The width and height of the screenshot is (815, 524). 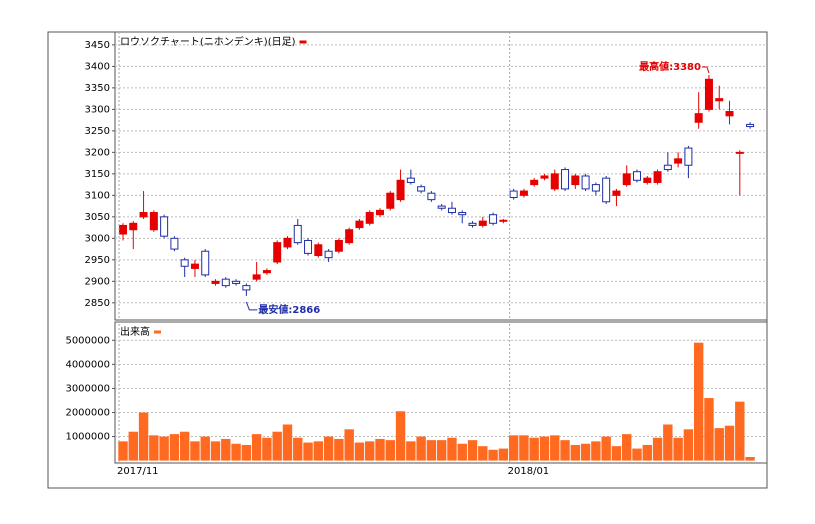 I want to click on y-tick-label: 5000000, so click(x=87, y=340).